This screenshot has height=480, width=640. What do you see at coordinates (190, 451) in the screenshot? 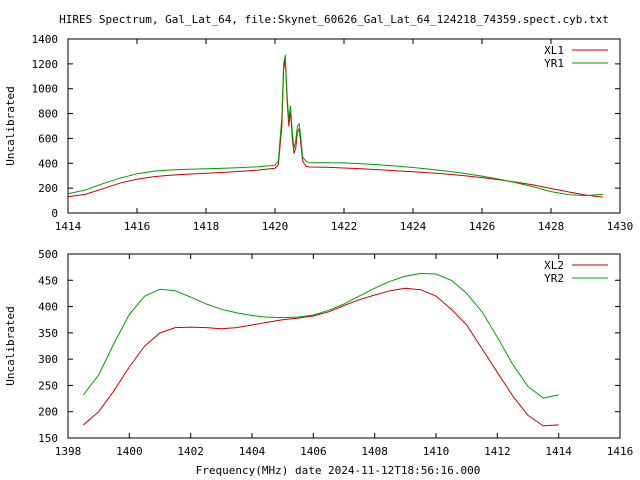
I see `bottom-x-tick-label: 1402` at bounding box center [190, 451].